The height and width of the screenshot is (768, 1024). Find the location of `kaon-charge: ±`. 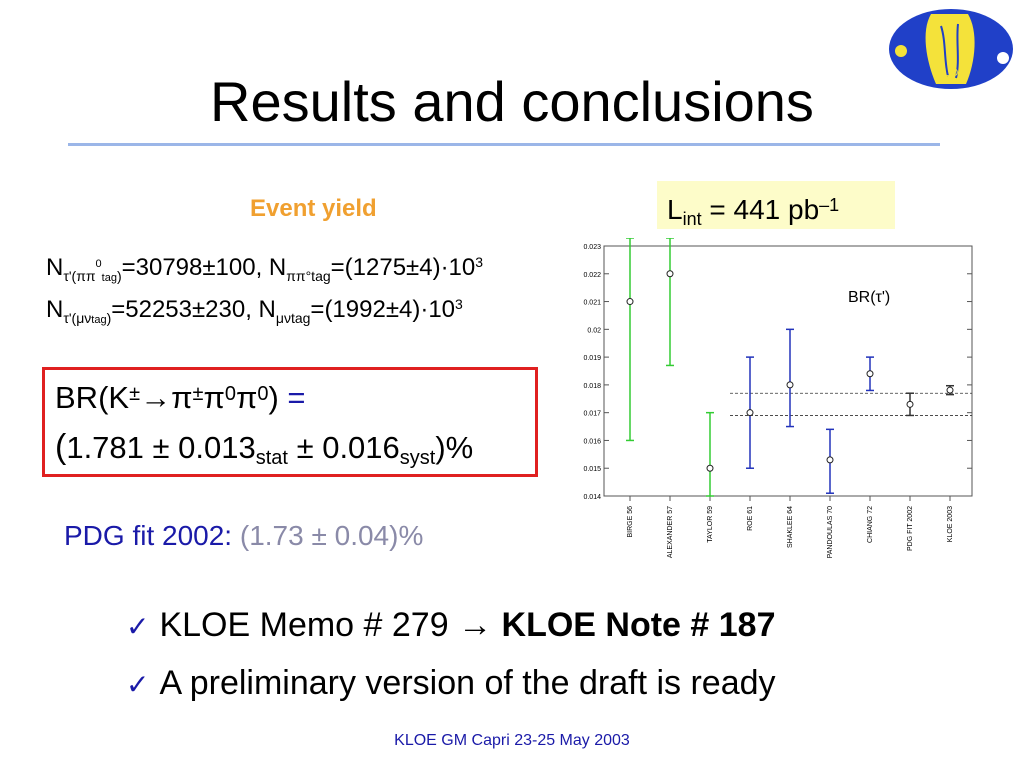

kaon-charge: ± is located at coordinates (135, 394).